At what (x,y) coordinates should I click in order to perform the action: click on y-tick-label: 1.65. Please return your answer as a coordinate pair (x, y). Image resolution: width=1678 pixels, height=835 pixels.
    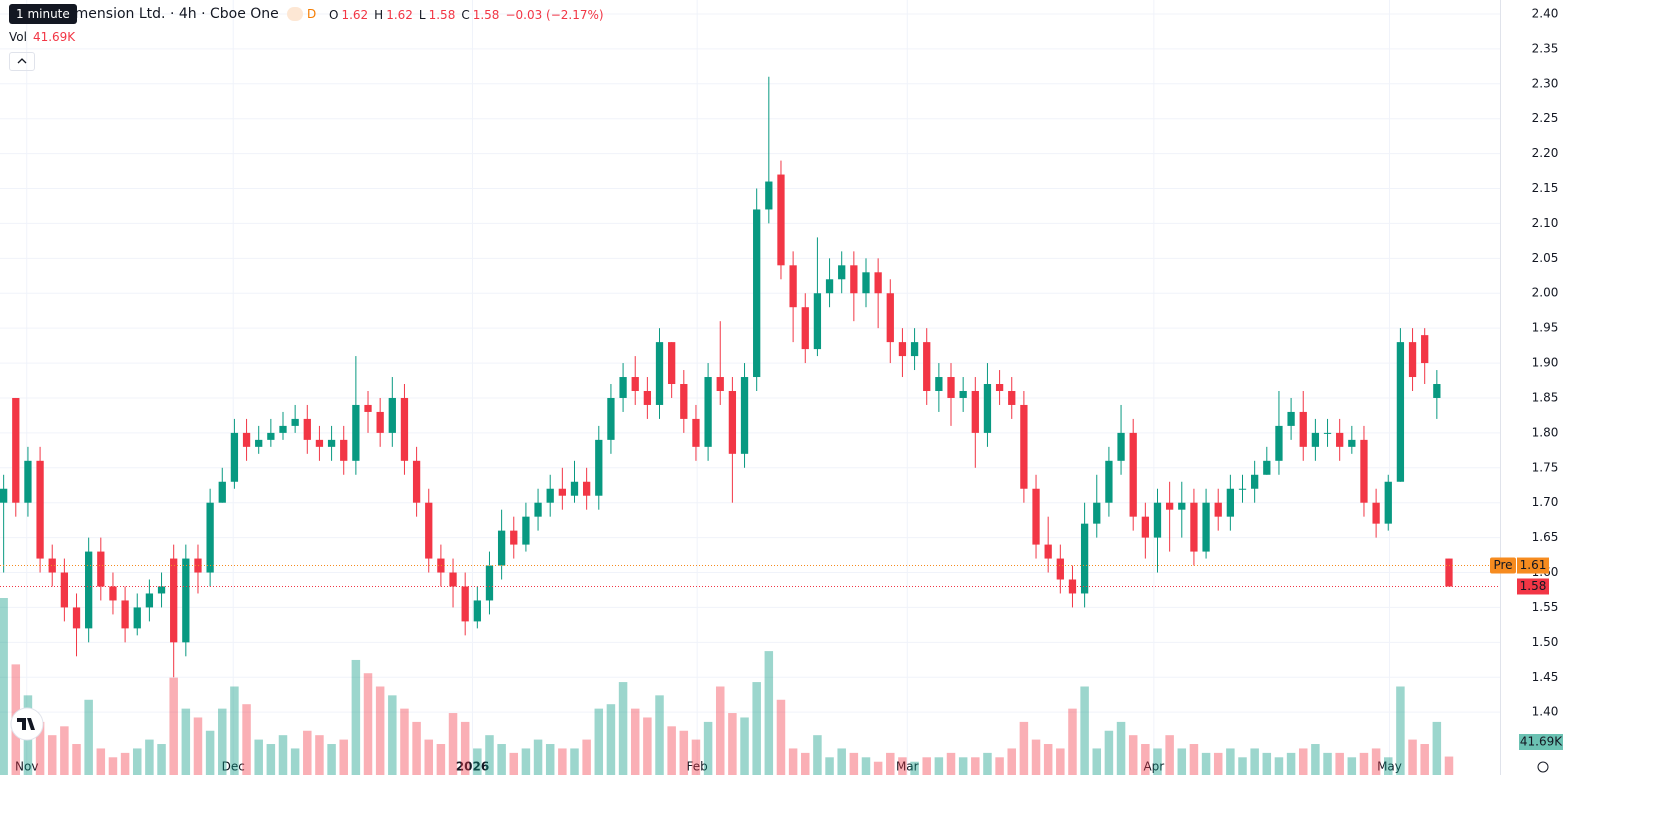
    Looking at the image, I should click on (1545, 537).